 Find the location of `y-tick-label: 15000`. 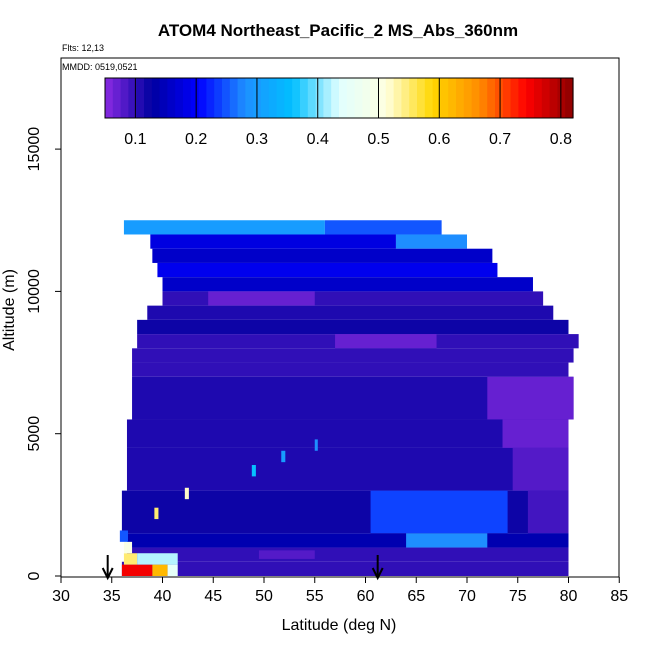

y-tick-label: 15000 is located at coordinates (34, 149).